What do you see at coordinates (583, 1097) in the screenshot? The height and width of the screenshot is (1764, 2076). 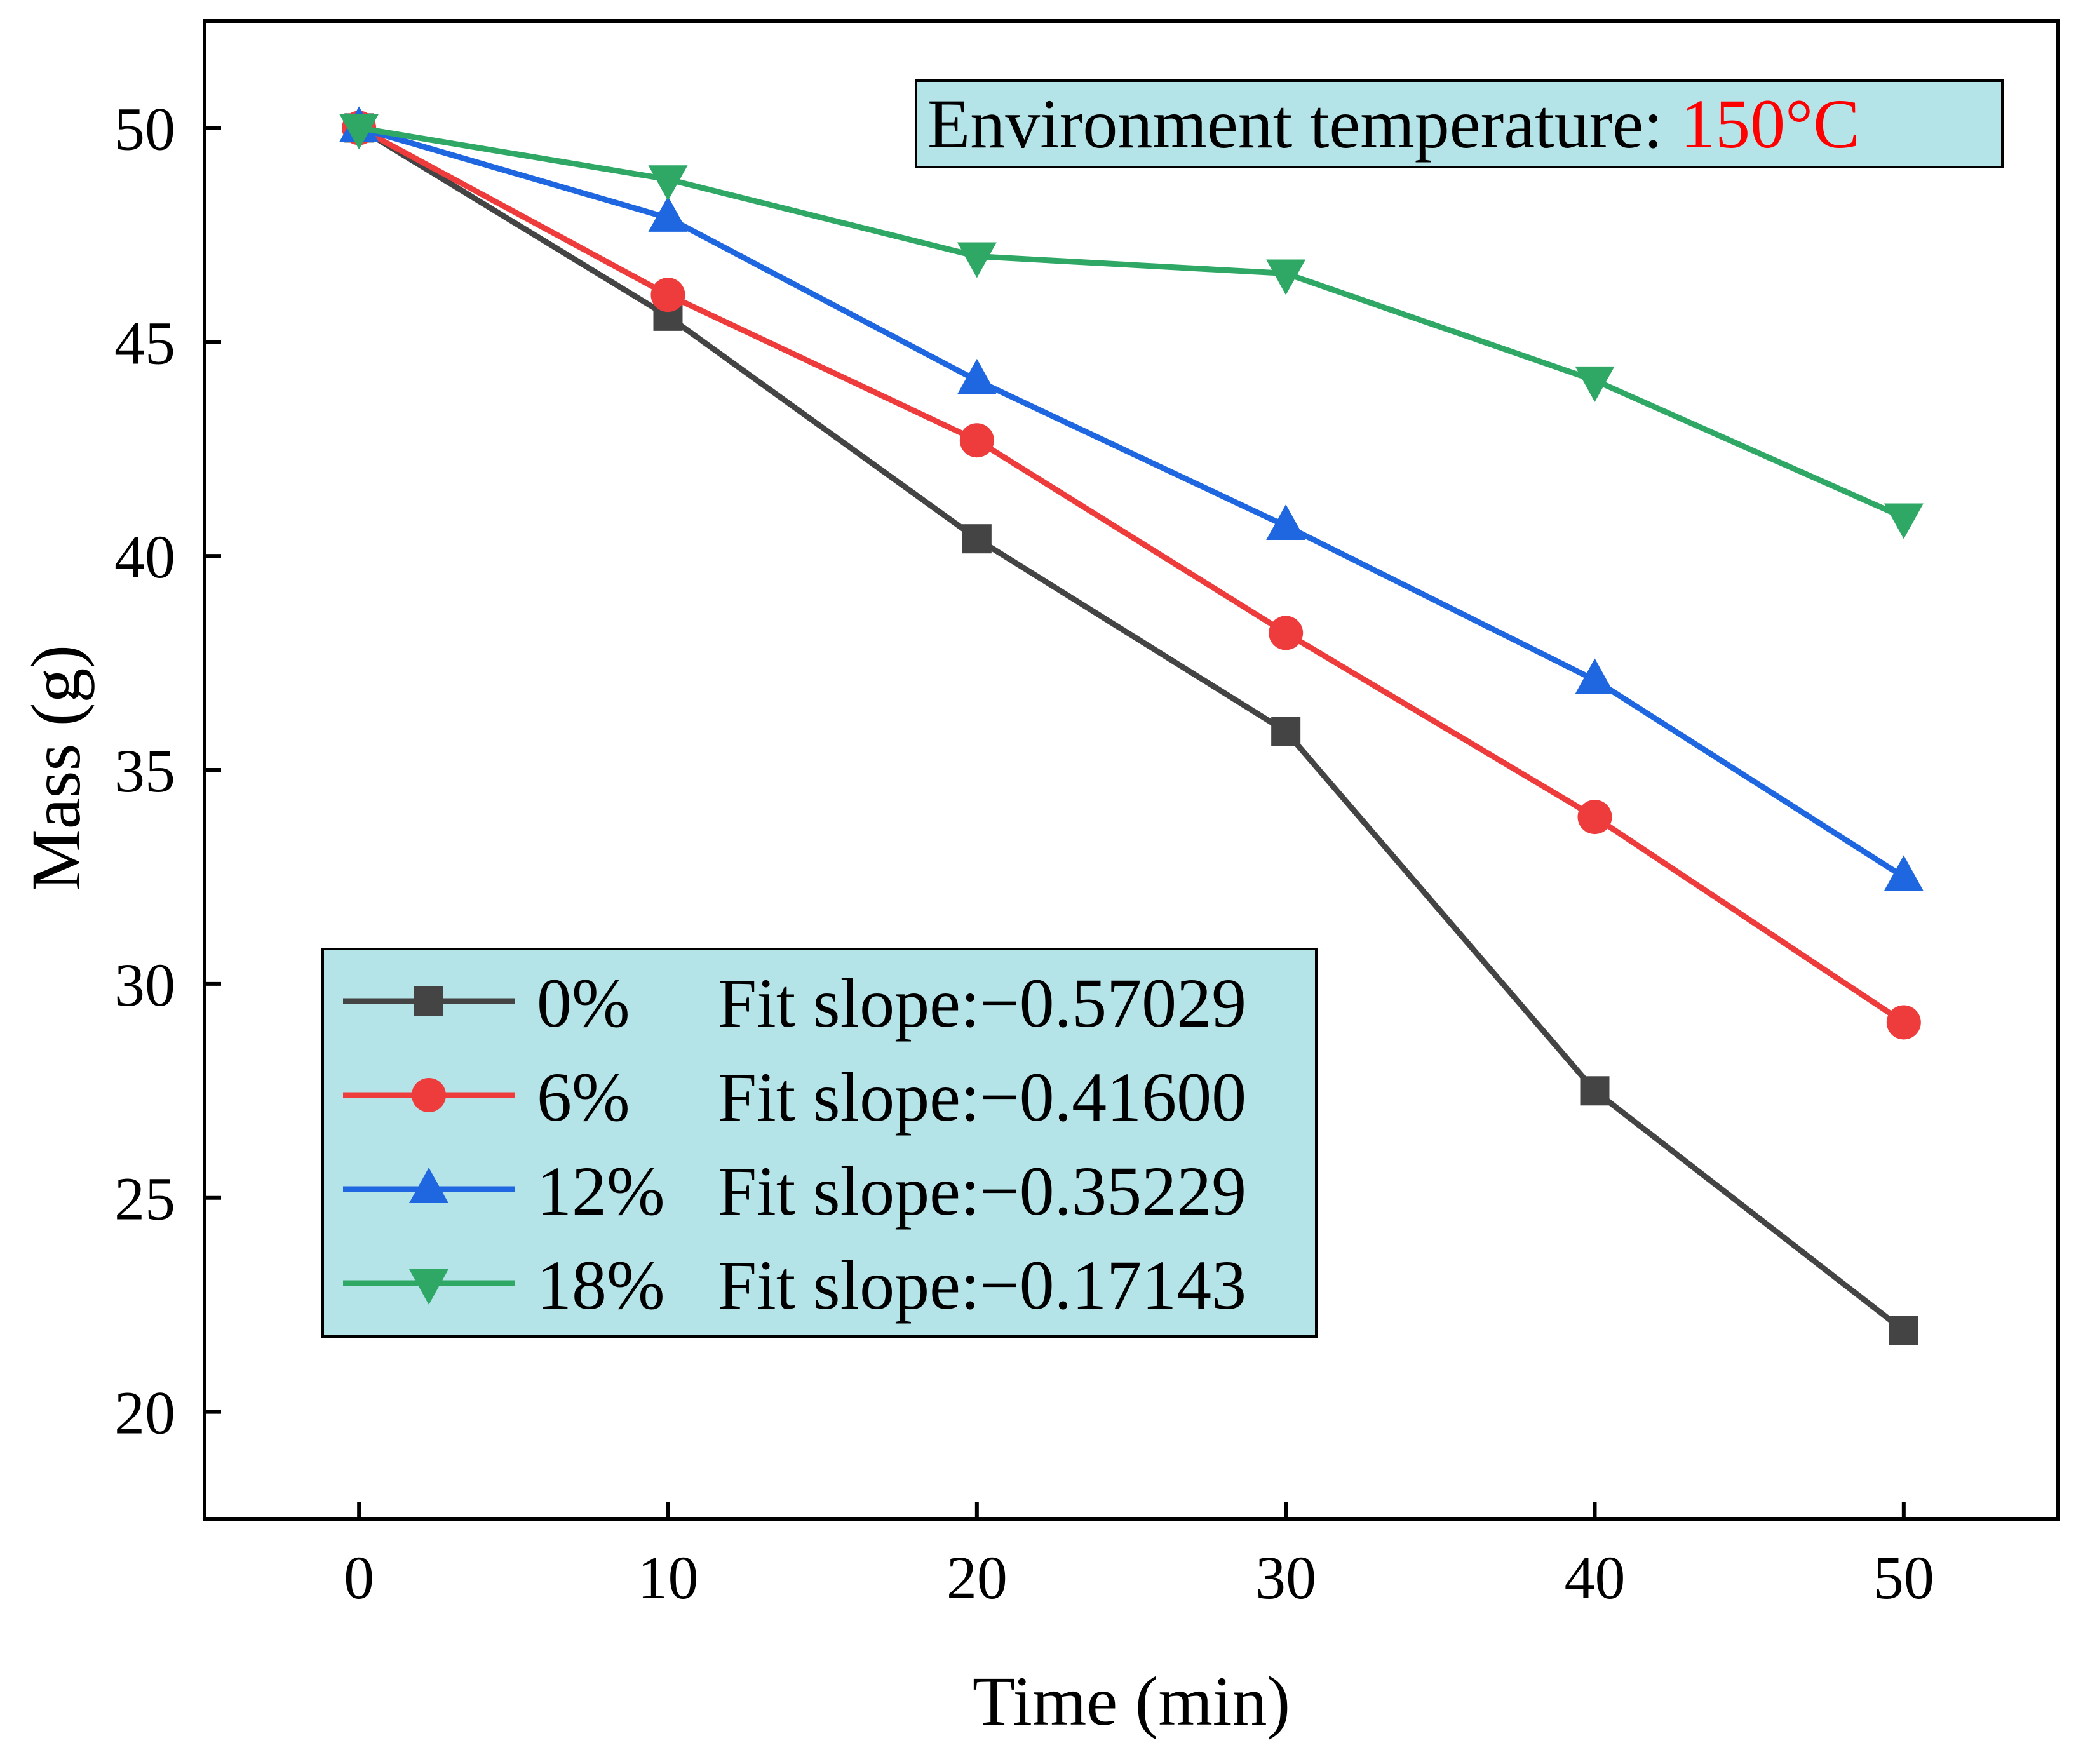 I see `legend-series-name: 6%` at bounding box center [583, 1097].